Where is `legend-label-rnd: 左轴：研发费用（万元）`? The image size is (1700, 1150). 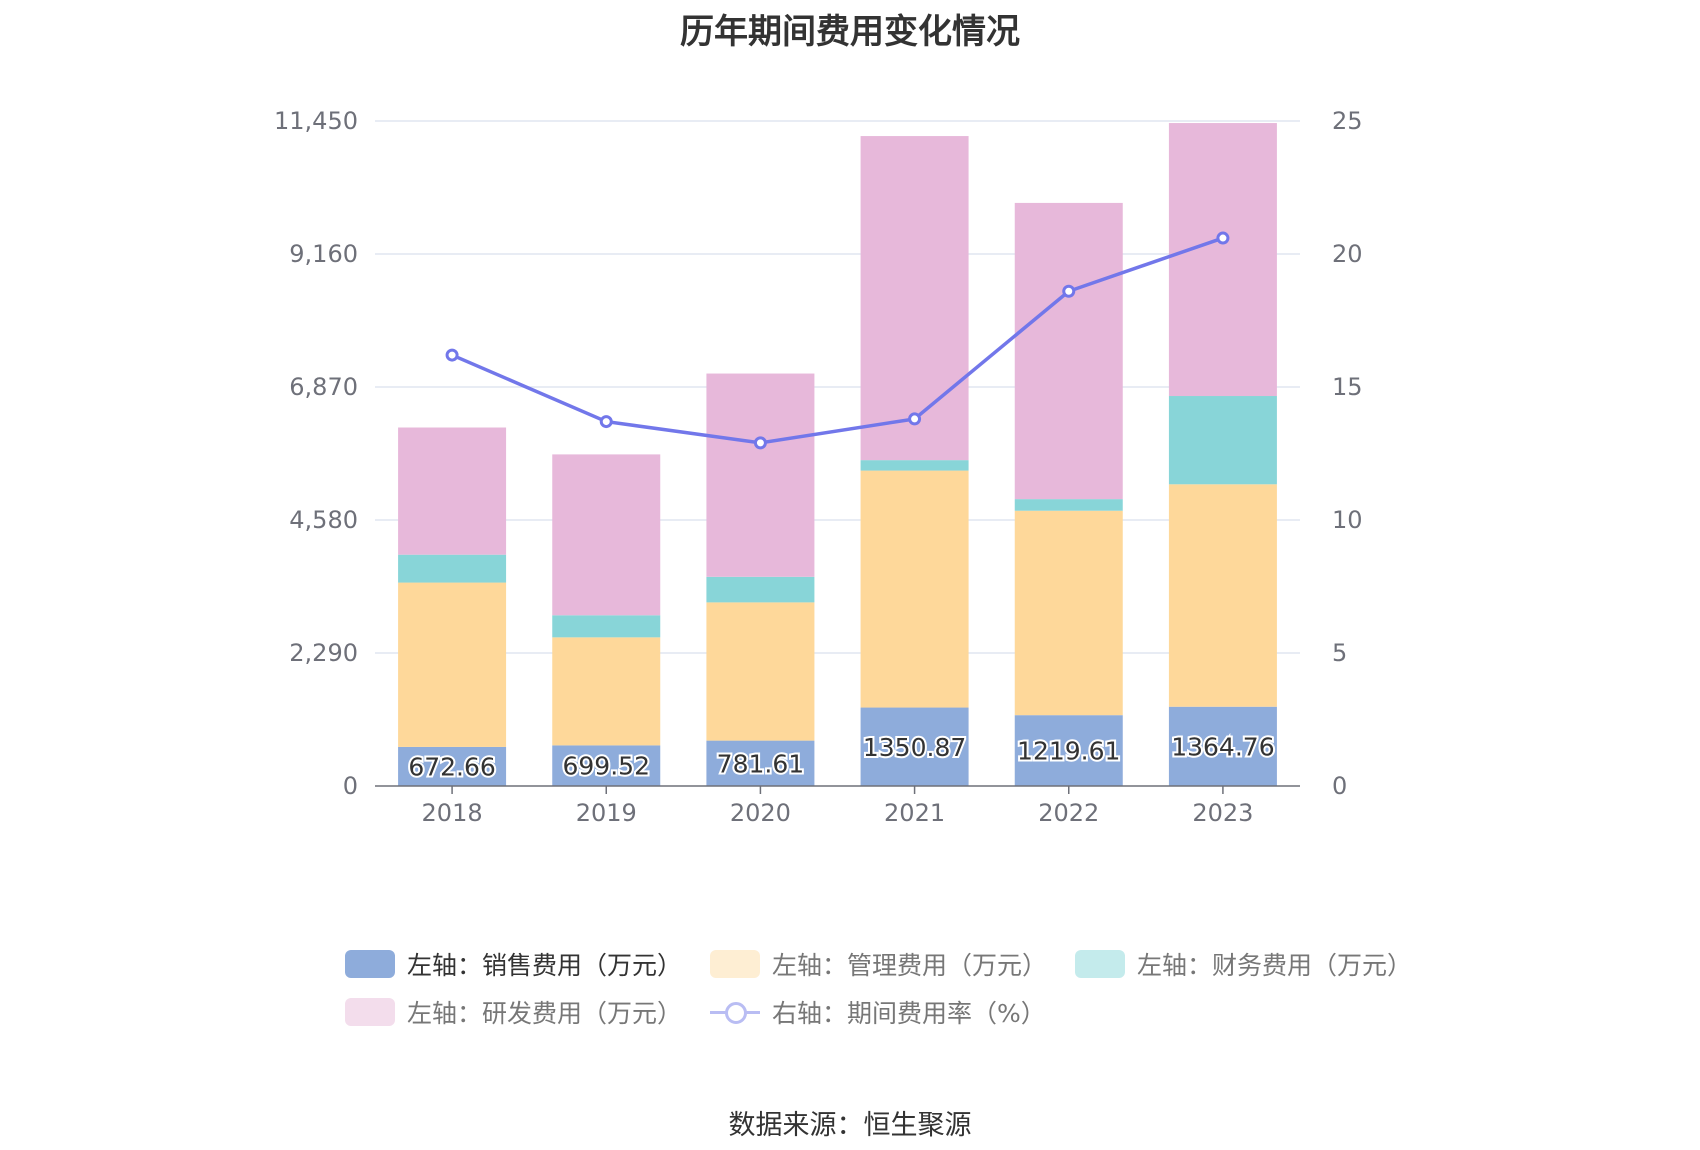
legend-label-rnd: 左轴：研发费用（万元） is located at coordinates (545, 1013).